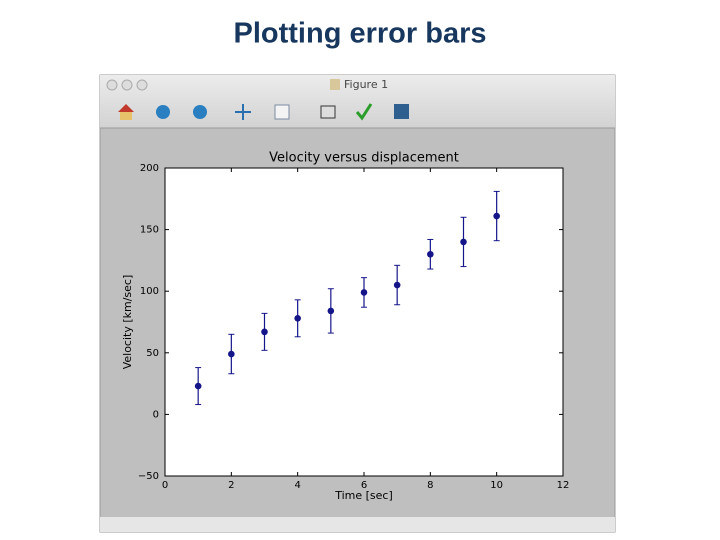 This screenshot has height=540, width=720. I want to click on y-tick-label: 0, so click(156, 414).